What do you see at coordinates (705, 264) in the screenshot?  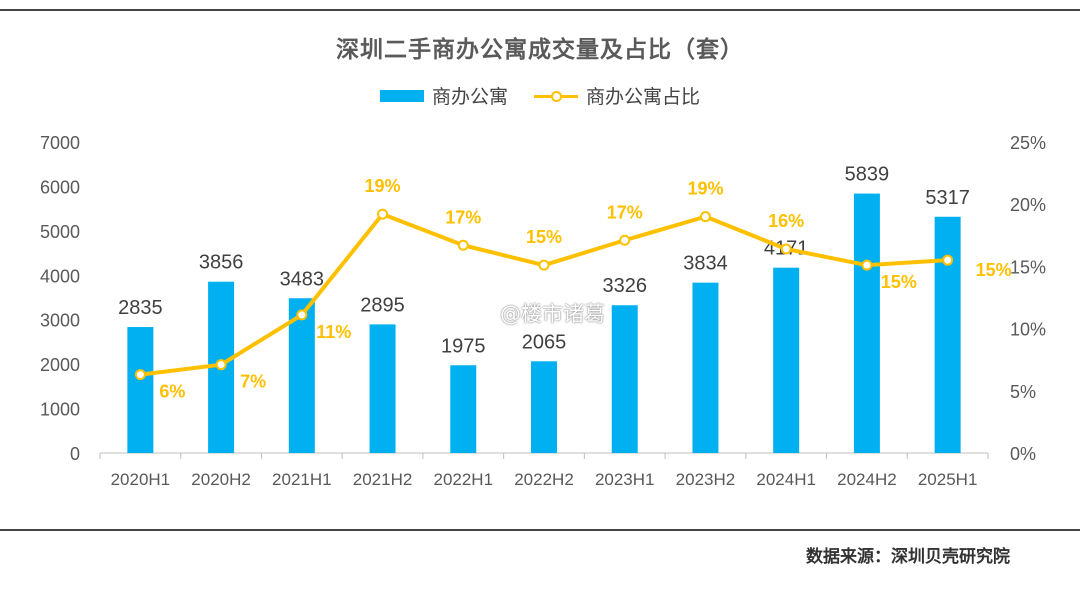 I see `bar-value-label: 3834` at bounding box center [705, 264].